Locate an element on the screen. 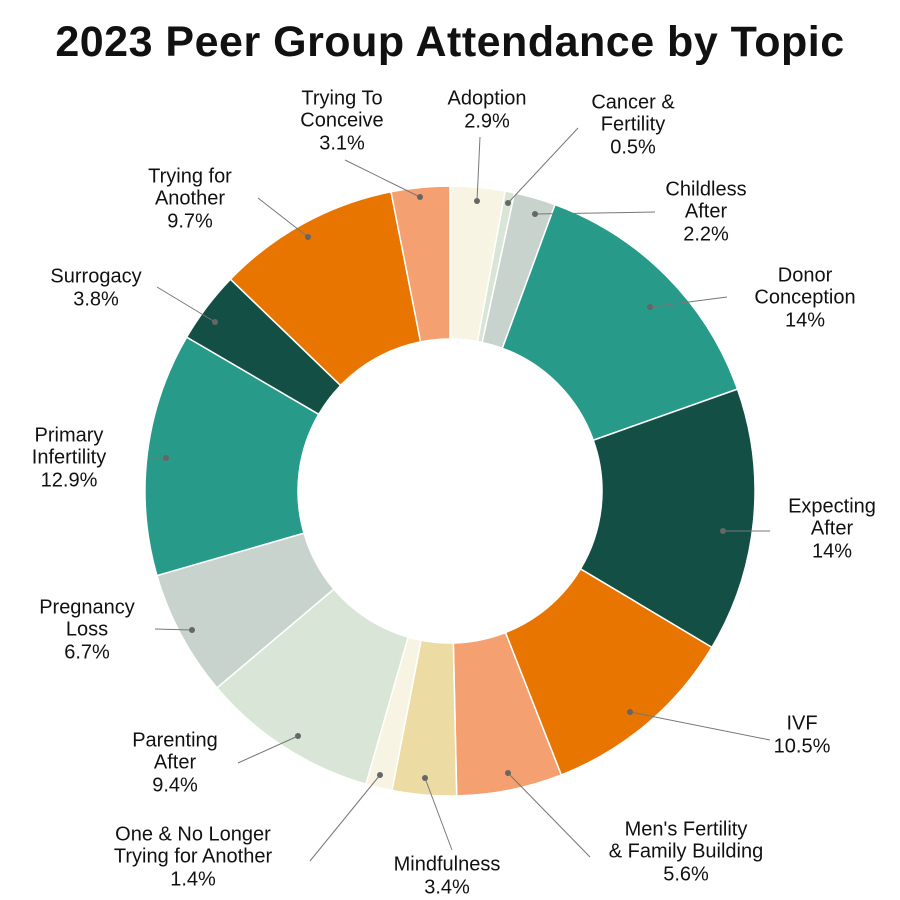 The width and height of the screenshot is (900, 900). slice-label: Surrogacy is located at coordinates (95, 276).